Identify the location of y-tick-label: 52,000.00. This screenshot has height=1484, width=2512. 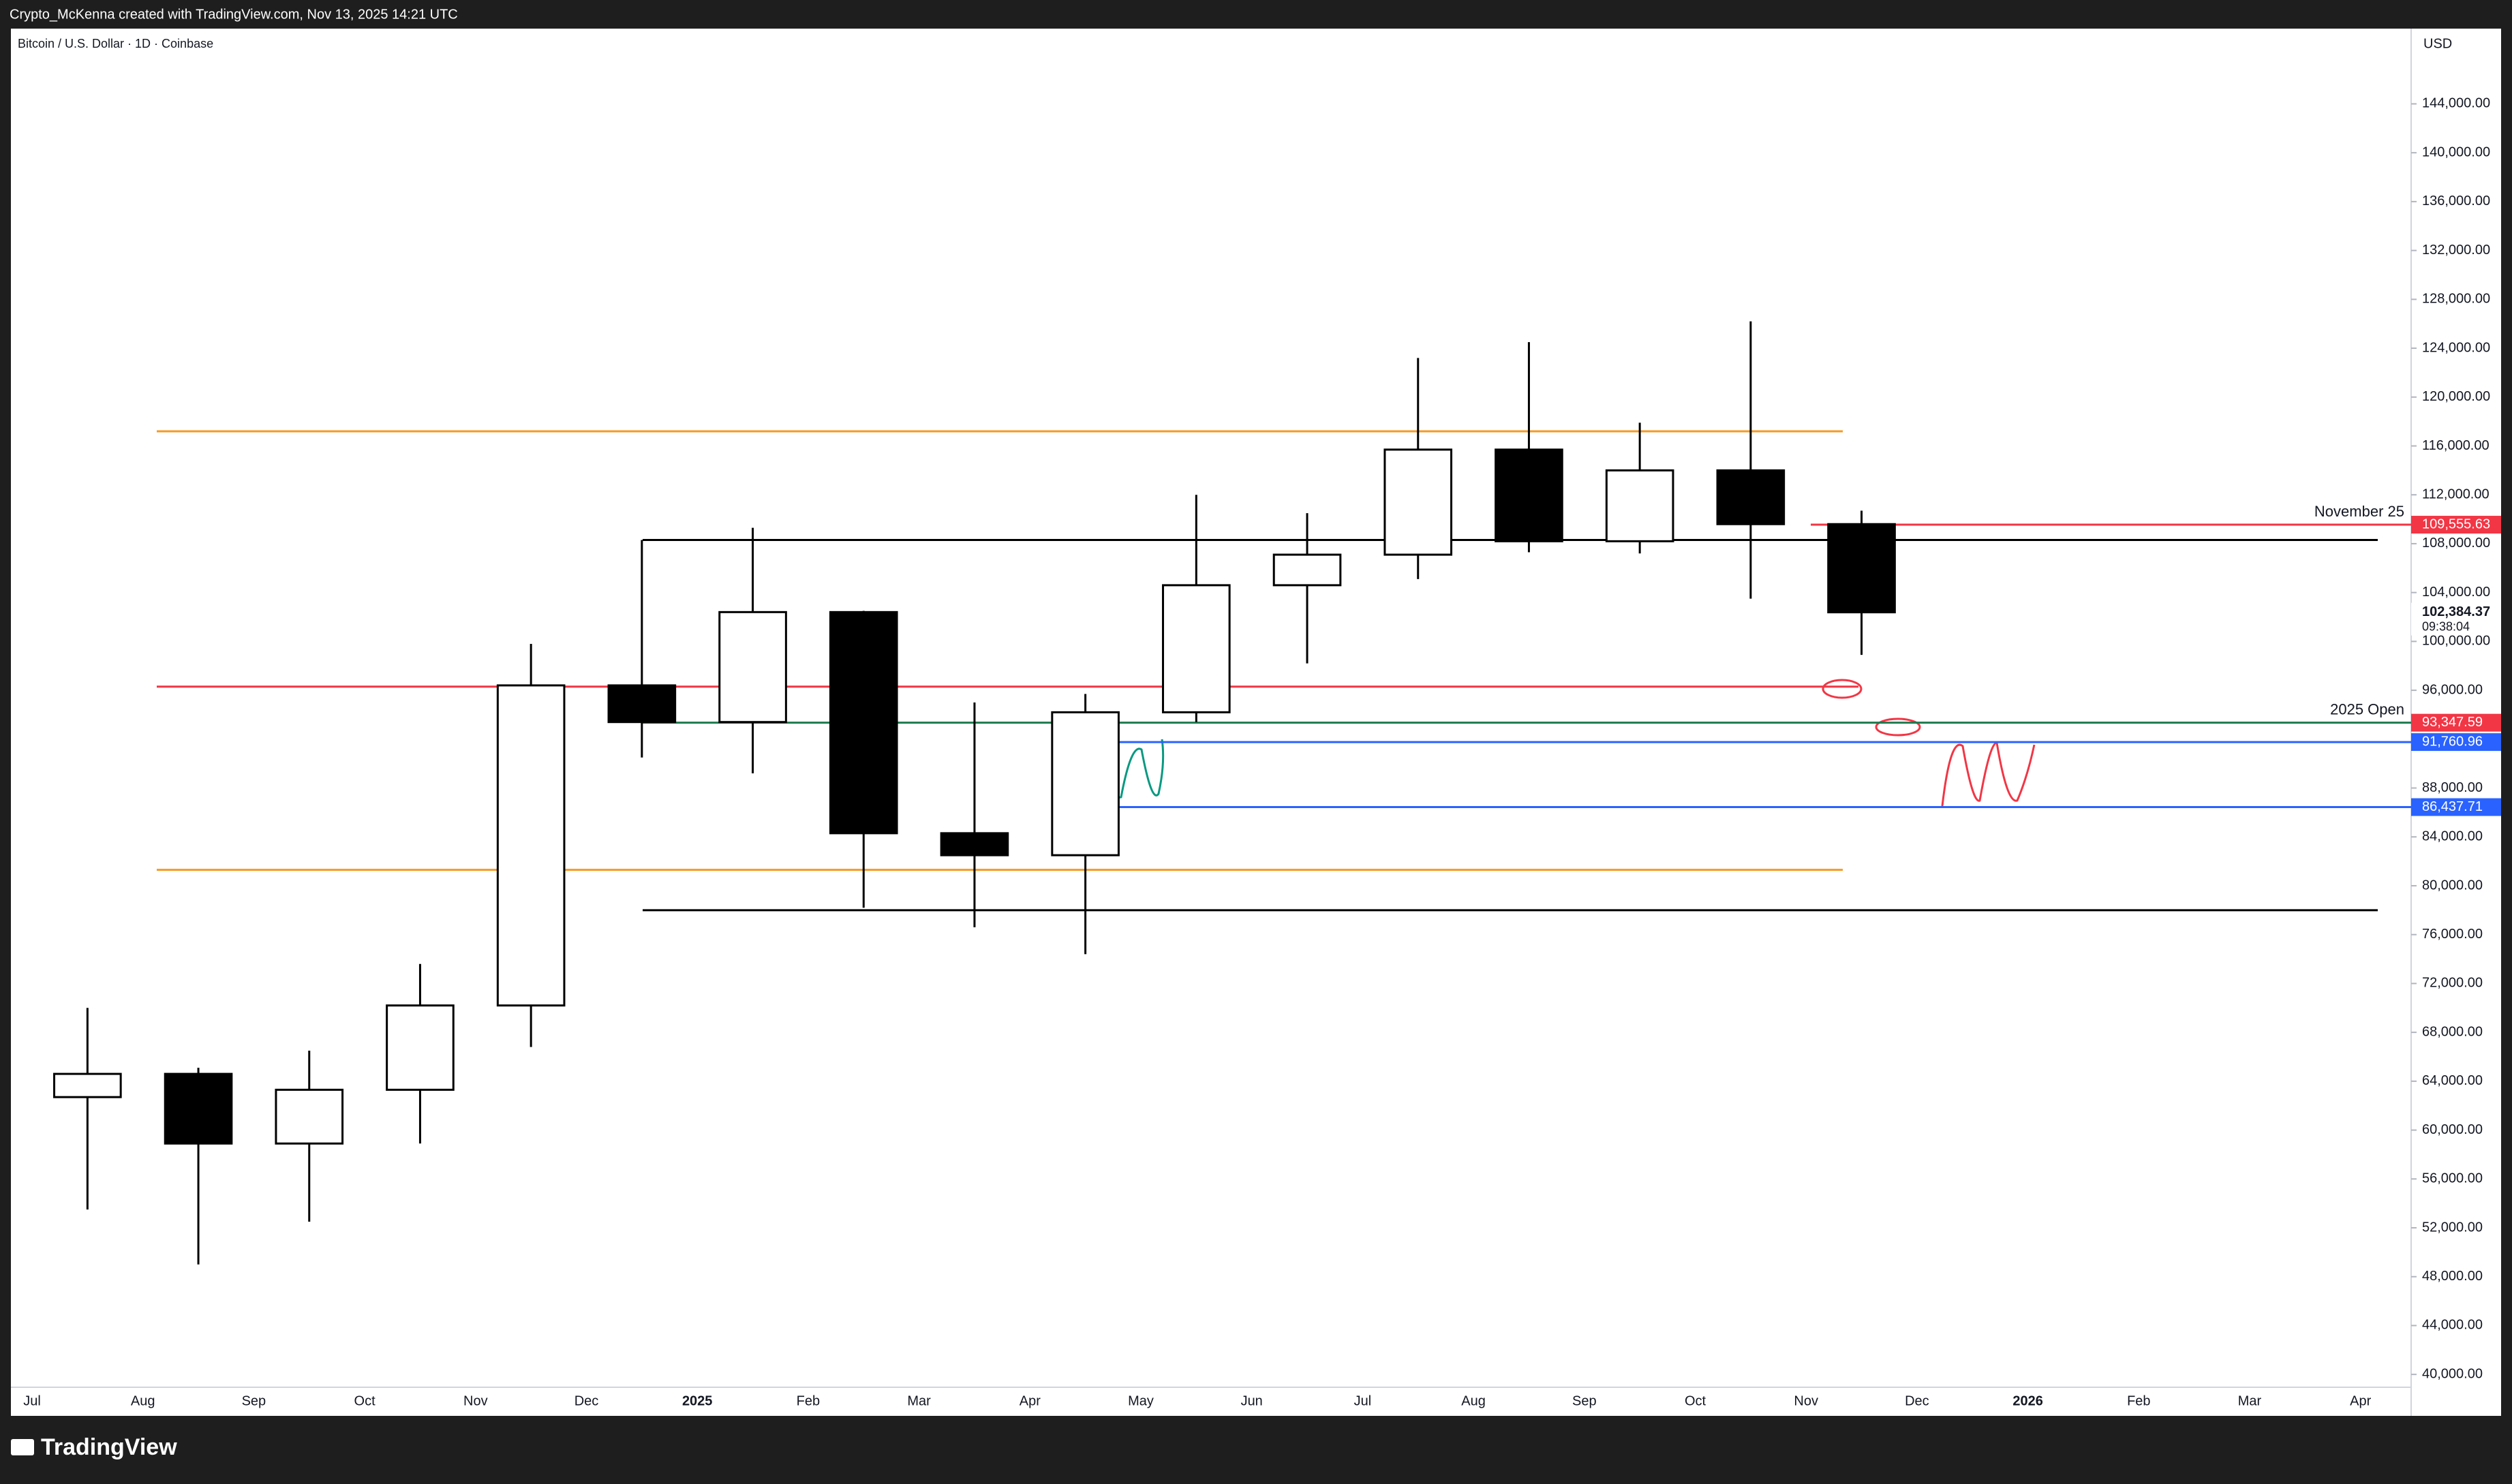
(2453, 1228).